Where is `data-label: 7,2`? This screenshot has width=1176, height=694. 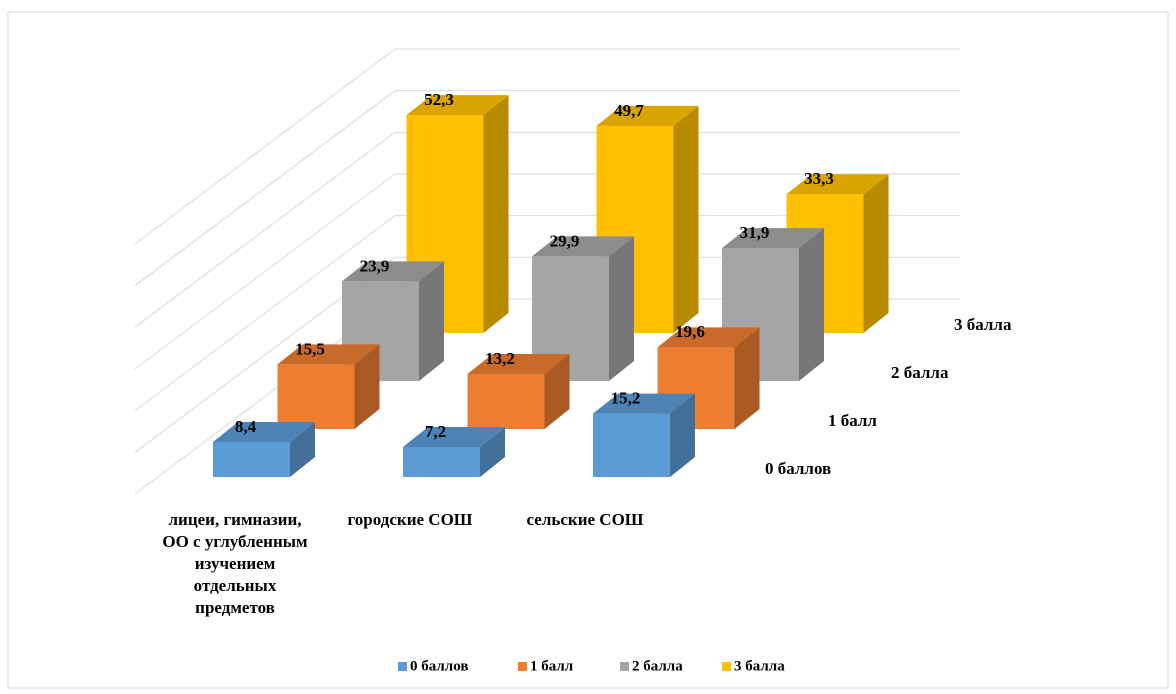 data-label: 7,2 is located at coordinates (435, 431).